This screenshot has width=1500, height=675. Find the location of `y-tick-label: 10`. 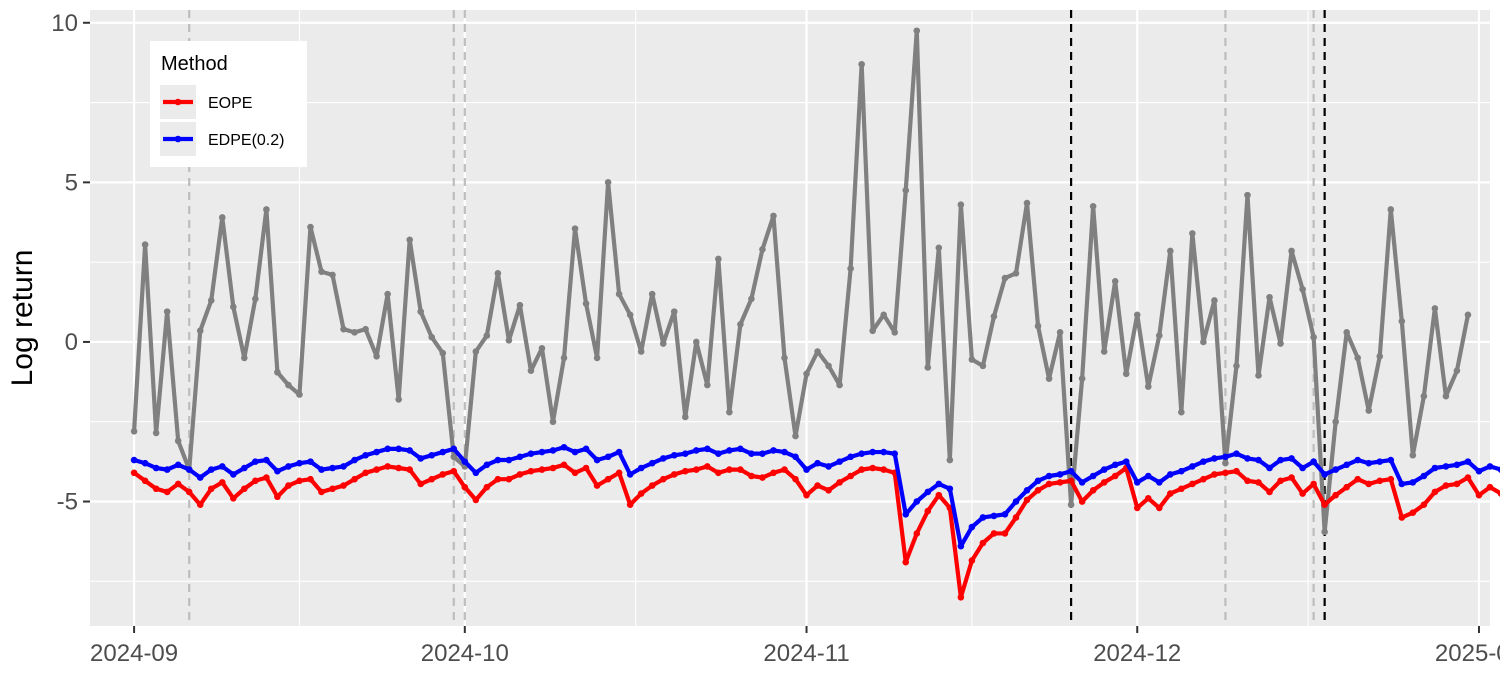

y-tick-label: 10 is located at coordinates (64, 23).